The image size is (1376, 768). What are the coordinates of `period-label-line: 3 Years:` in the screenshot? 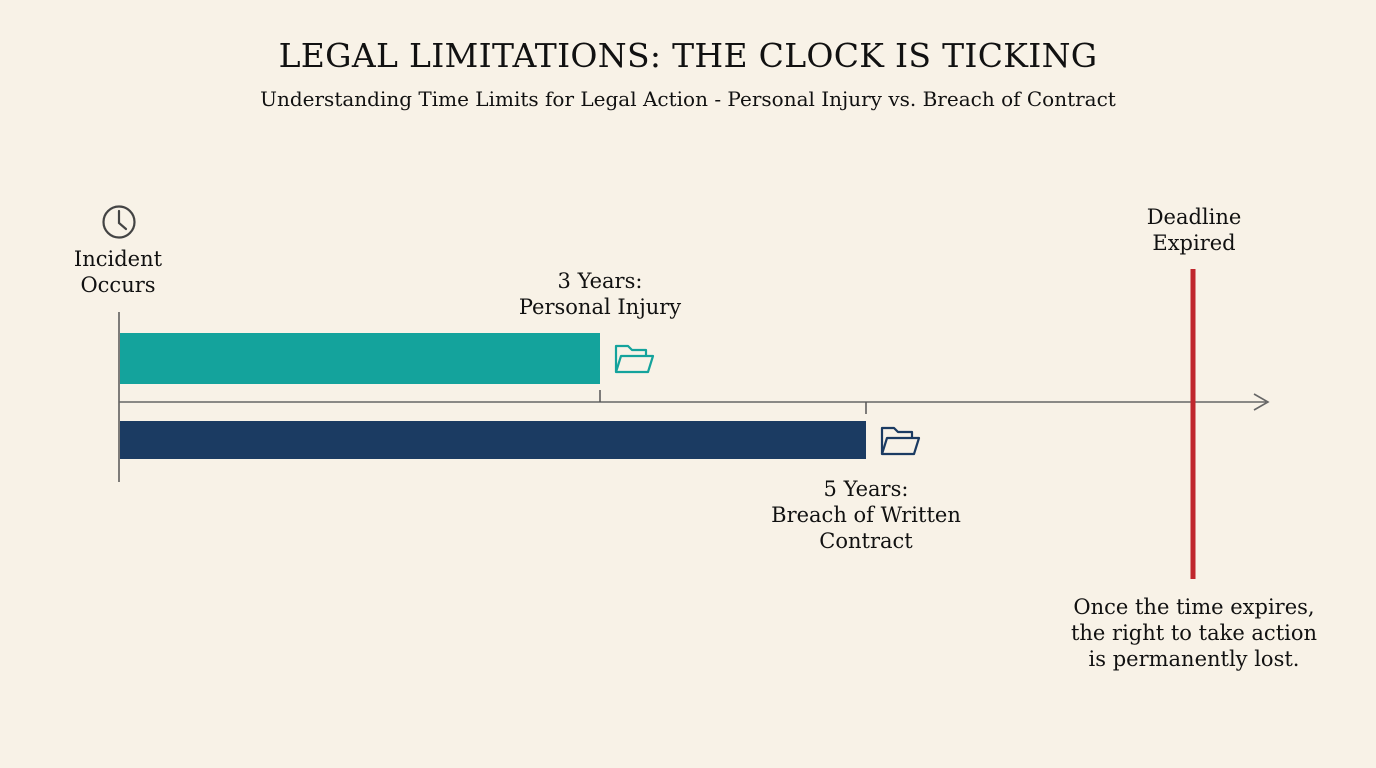 It's located at (600, 281).